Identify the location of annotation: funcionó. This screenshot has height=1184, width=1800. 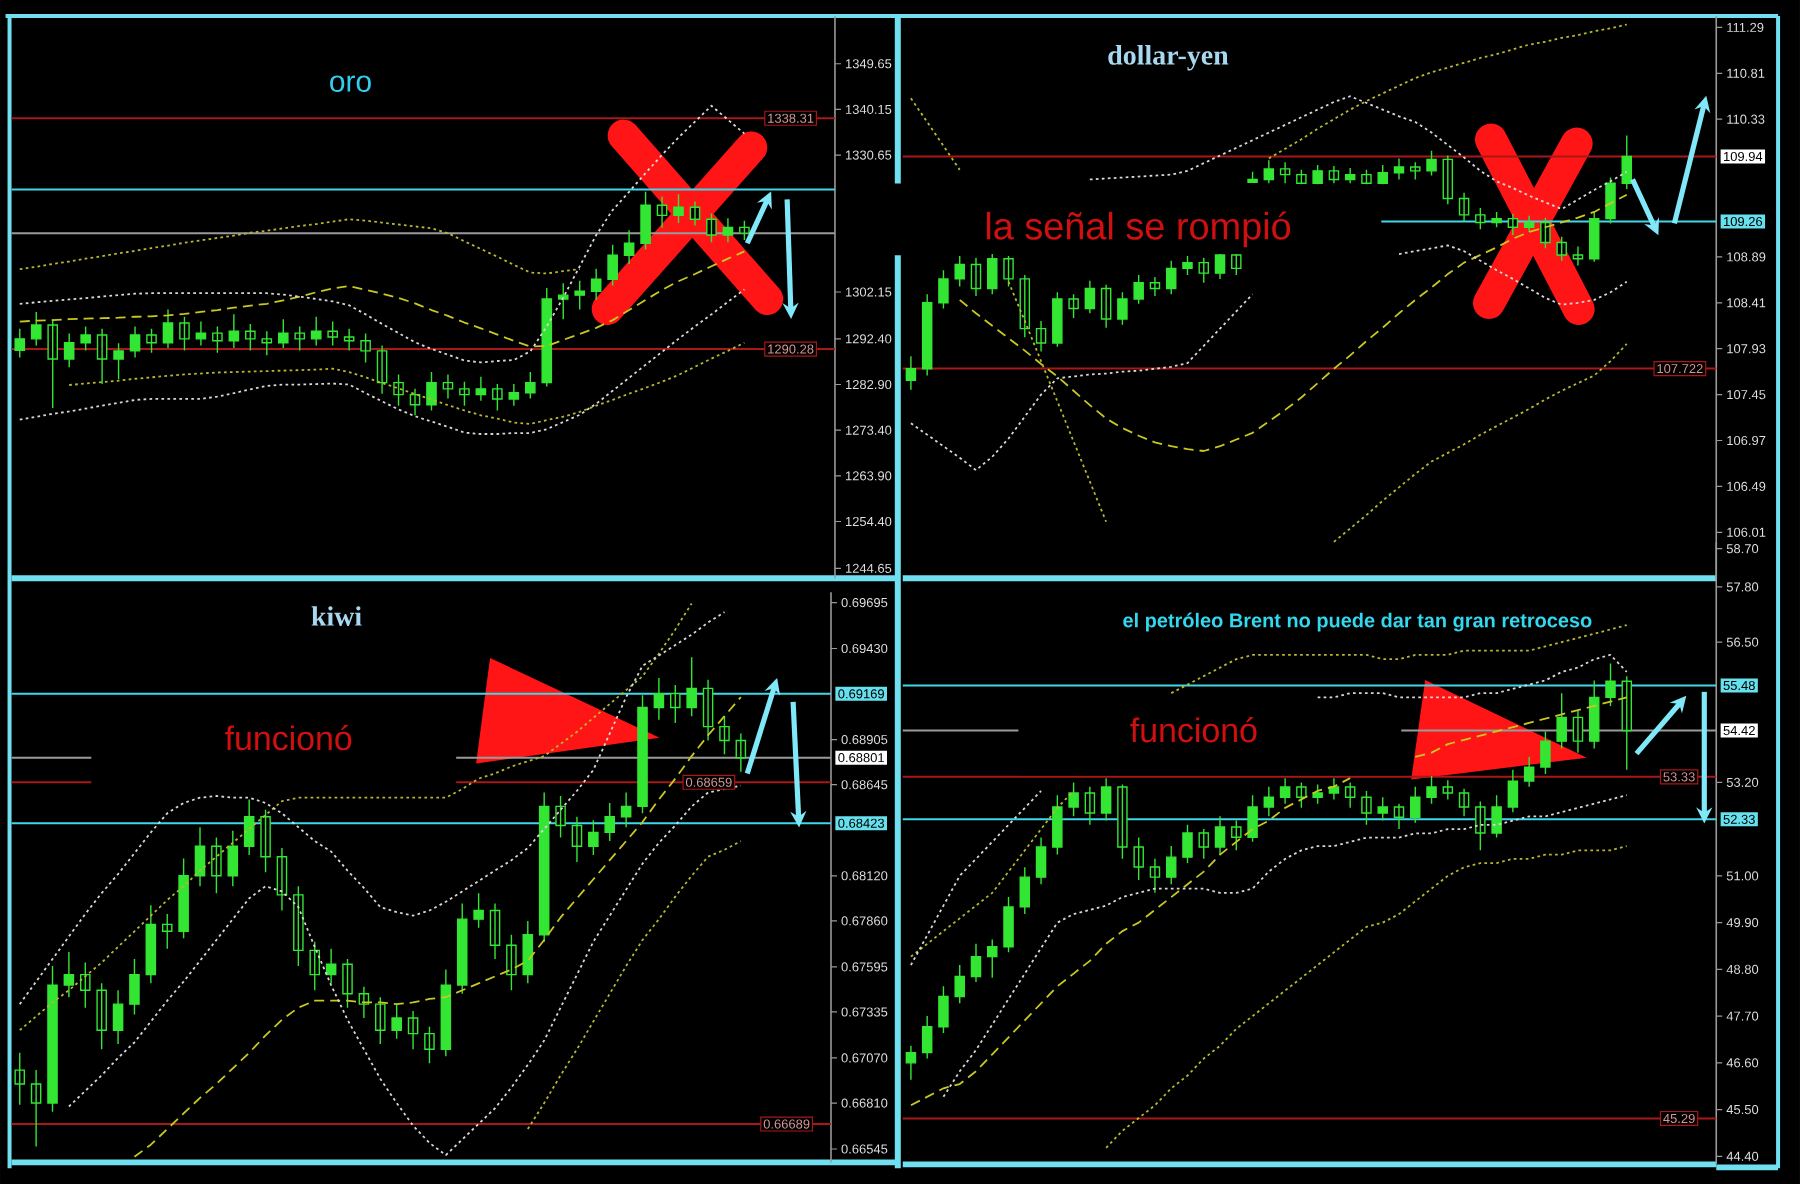
(288, 737).